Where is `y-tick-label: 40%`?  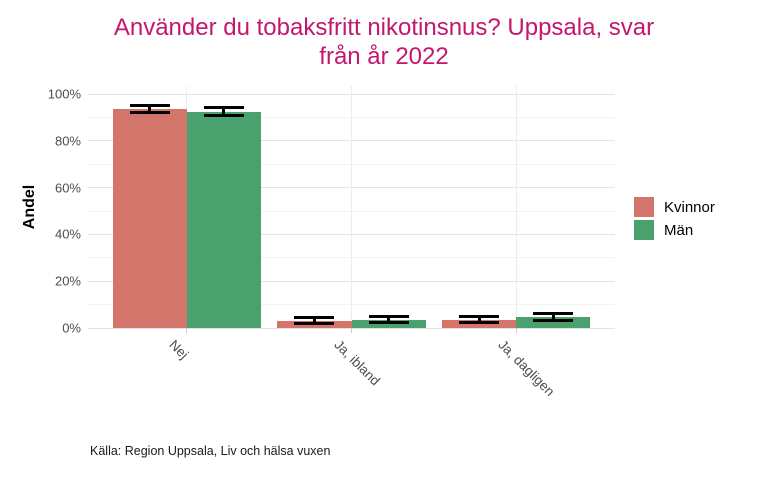
y-tick-label: 40% is located at coordinates (67, 234).